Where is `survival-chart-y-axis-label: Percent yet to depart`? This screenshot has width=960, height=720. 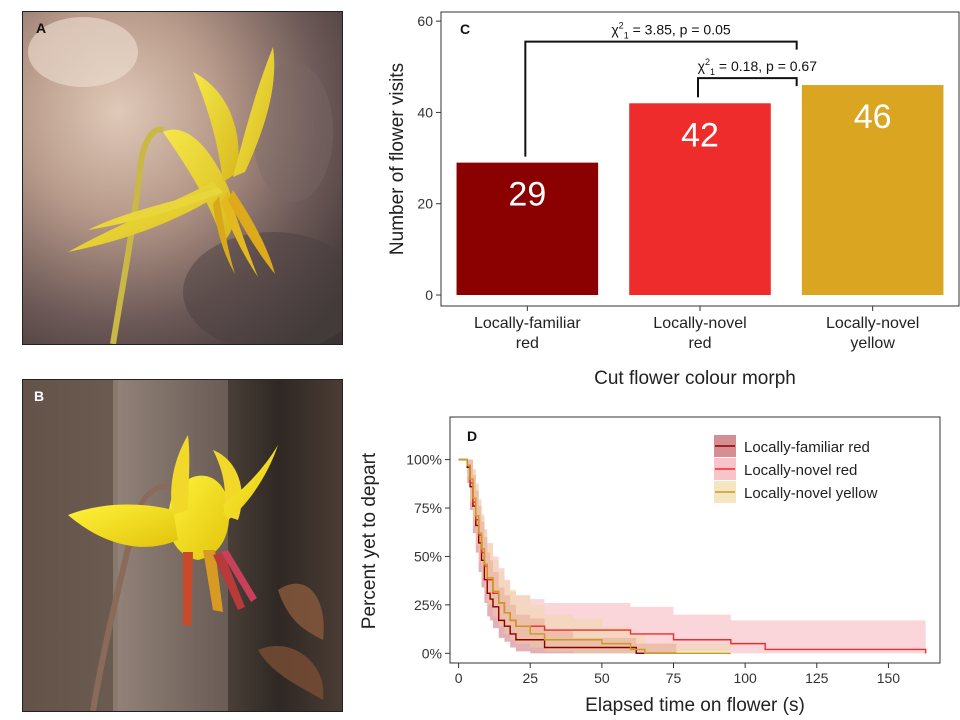 survival-chart-y-axis-label: Percent yet to depart is located at coordinates (369, 540).